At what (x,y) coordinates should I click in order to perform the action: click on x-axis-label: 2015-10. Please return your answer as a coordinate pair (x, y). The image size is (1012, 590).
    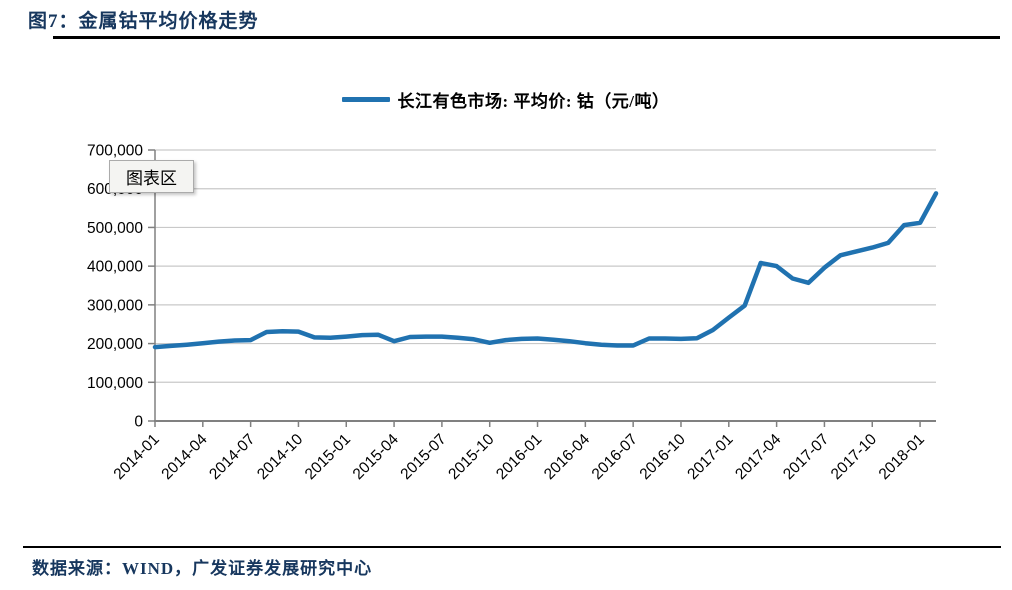
    Looking at the image, I should click on (471, 457).